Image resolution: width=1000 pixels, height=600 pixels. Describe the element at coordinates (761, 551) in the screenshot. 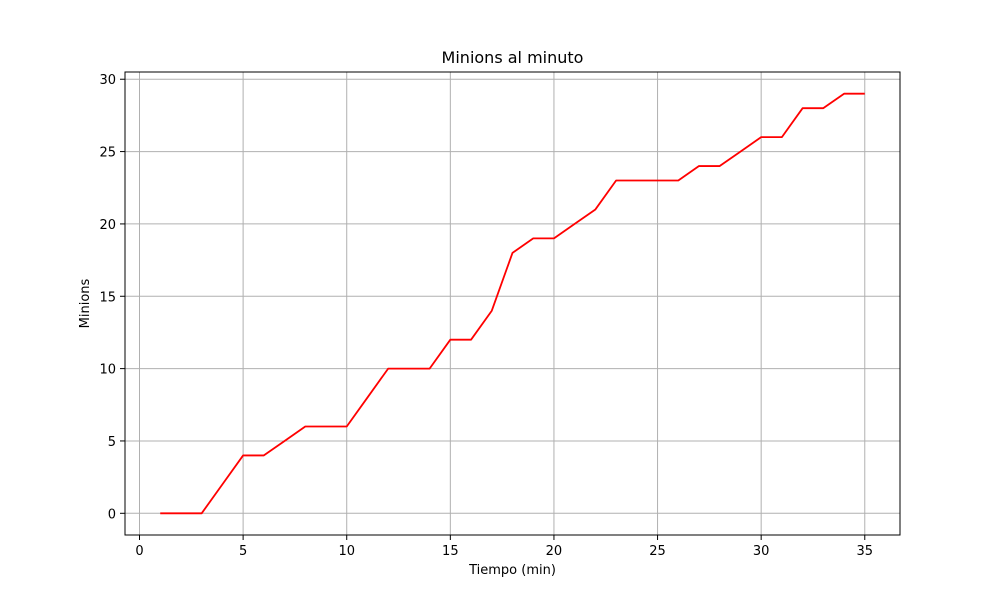

I see `x-tick-label: 30` at that location.